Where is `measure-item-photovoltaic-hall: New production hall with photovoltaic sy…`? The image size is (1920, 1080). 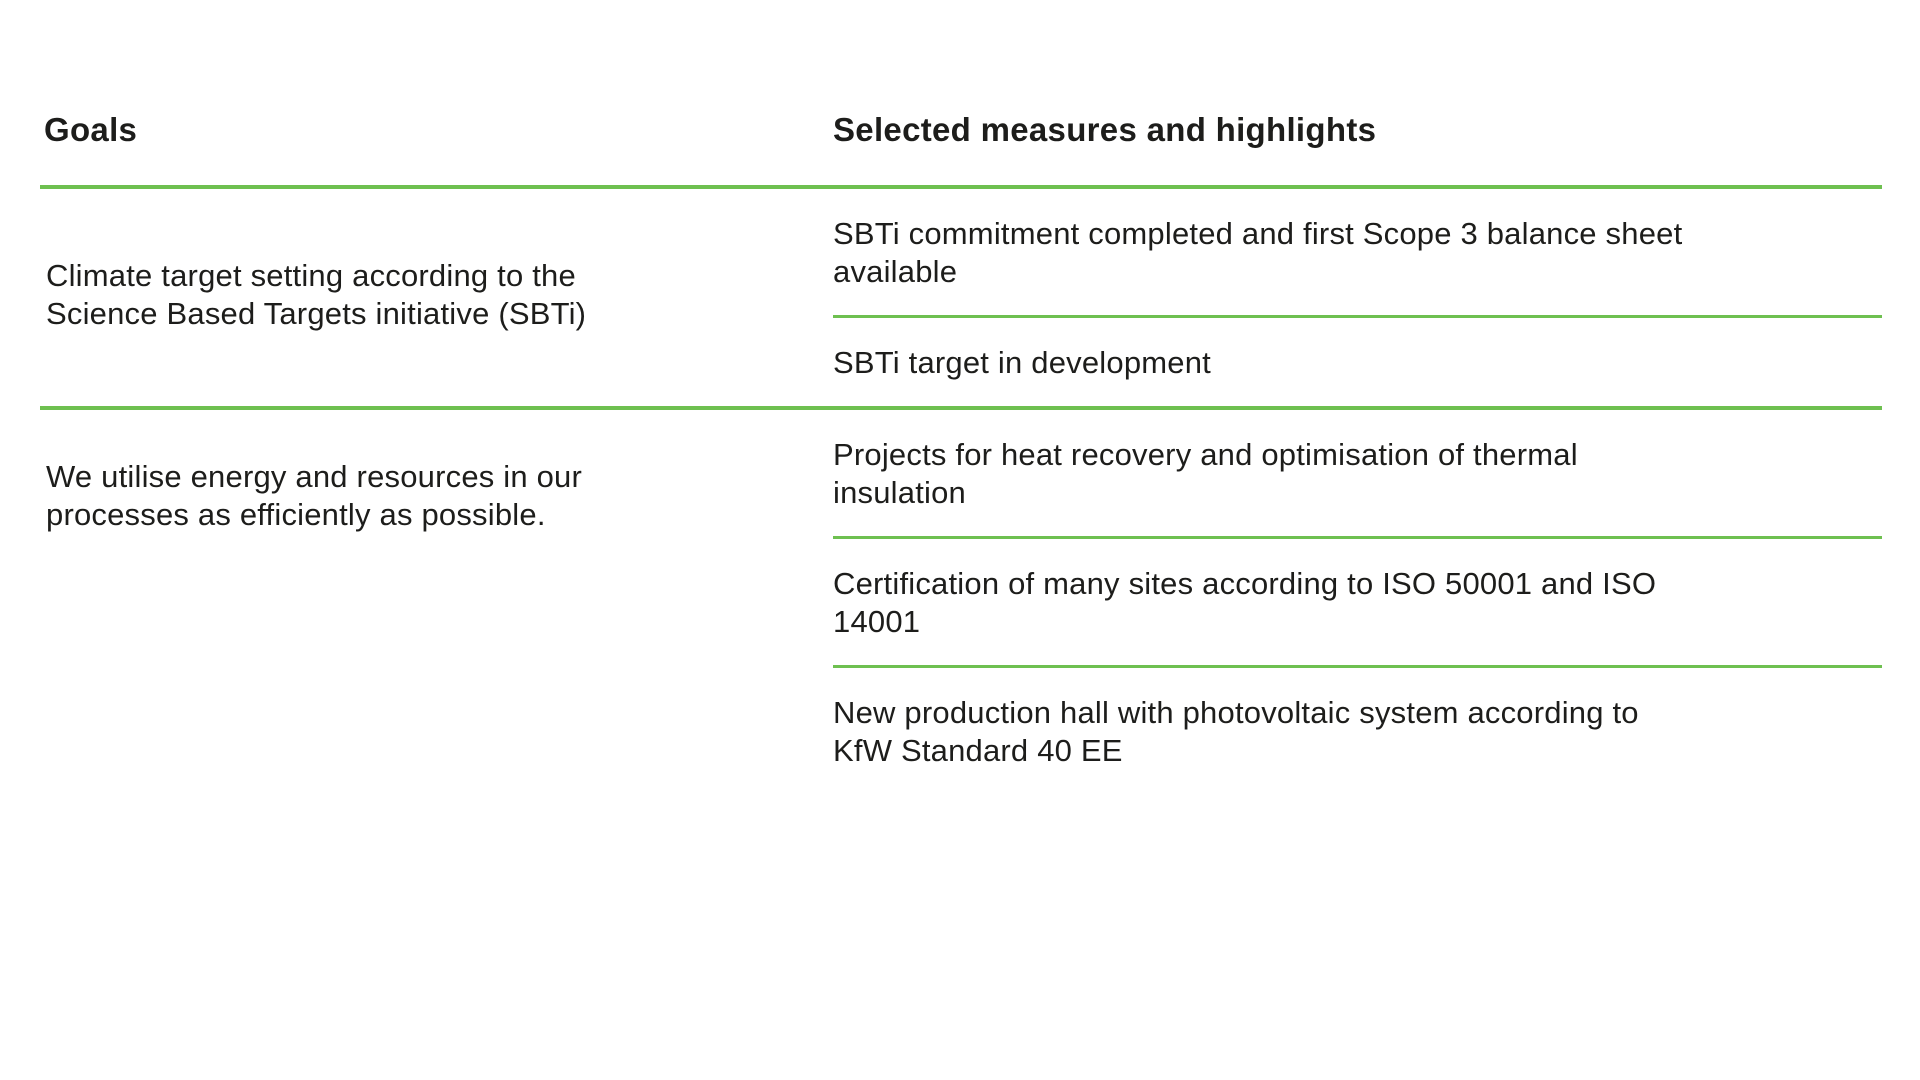 measure-item-photovoltaic-hall: New production hall with photovoltaic sy… is located at coordinates (1357, 729).